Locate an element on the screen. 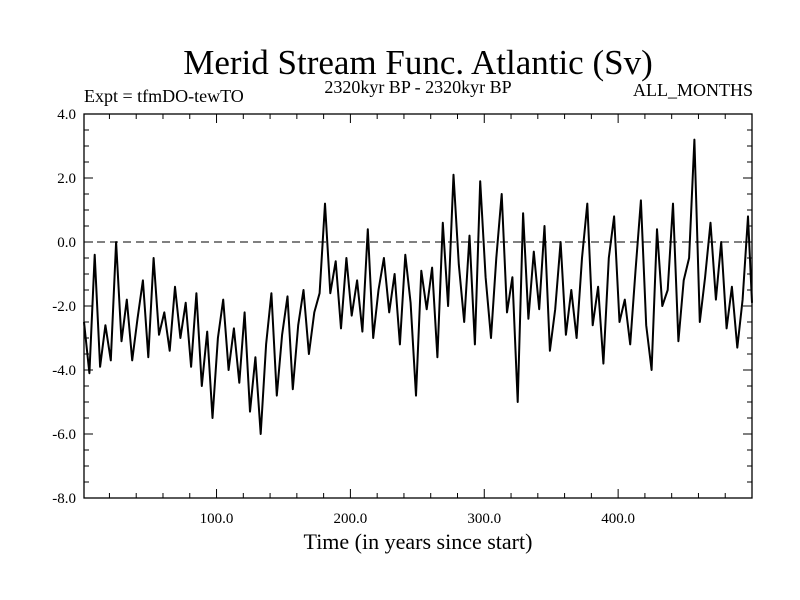 The width and height of the screenshot is (800, 600). x-tick-label: 100.0 is located at coordinates (217, 519).